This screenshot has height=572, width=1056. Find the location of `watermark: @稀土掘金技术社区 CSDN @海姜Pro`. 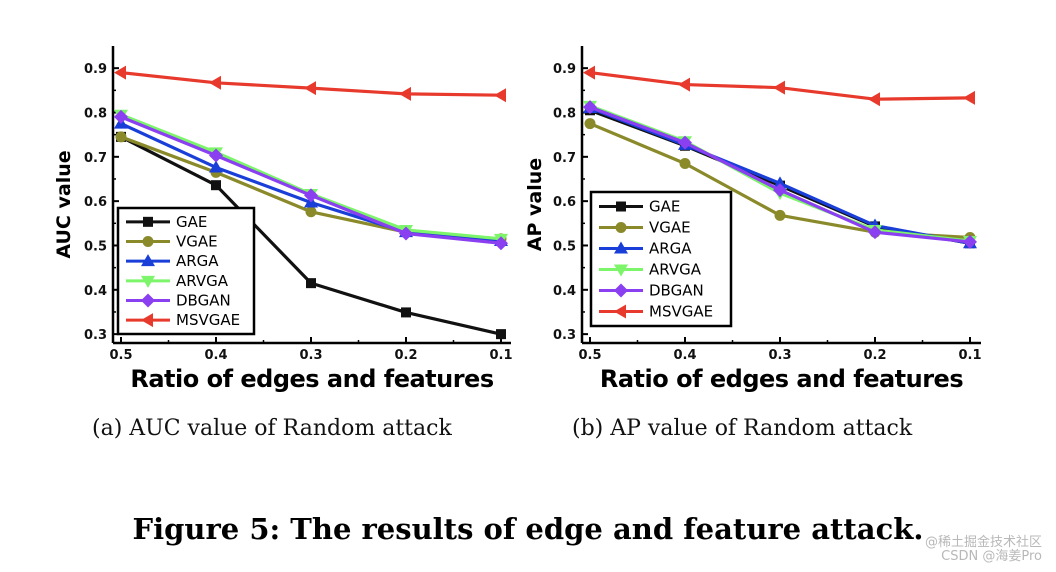

watermark: @稀土掘金技术社区 CSDN @海姜Pro is located at coordinates (983, 550).